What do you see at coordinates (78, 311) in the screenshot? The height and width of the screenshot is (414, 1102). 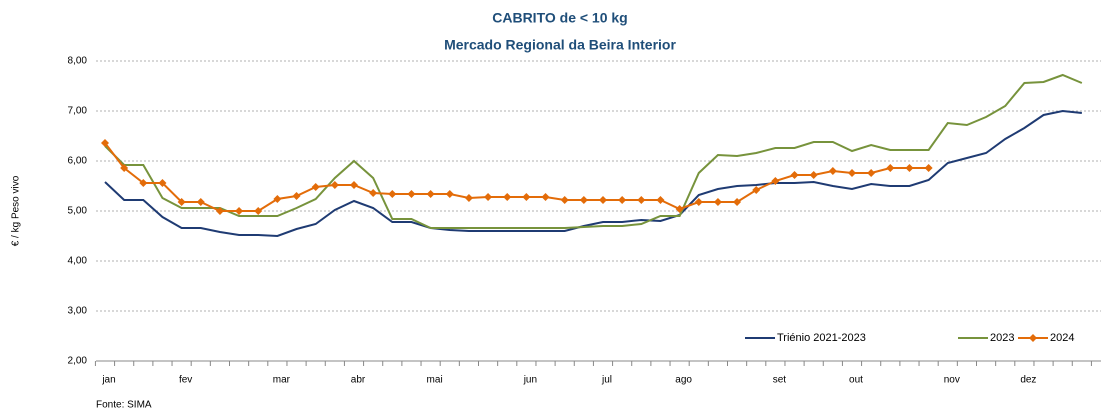 I see `y-tick-label: 3,00` at bounding box center [78, 311].